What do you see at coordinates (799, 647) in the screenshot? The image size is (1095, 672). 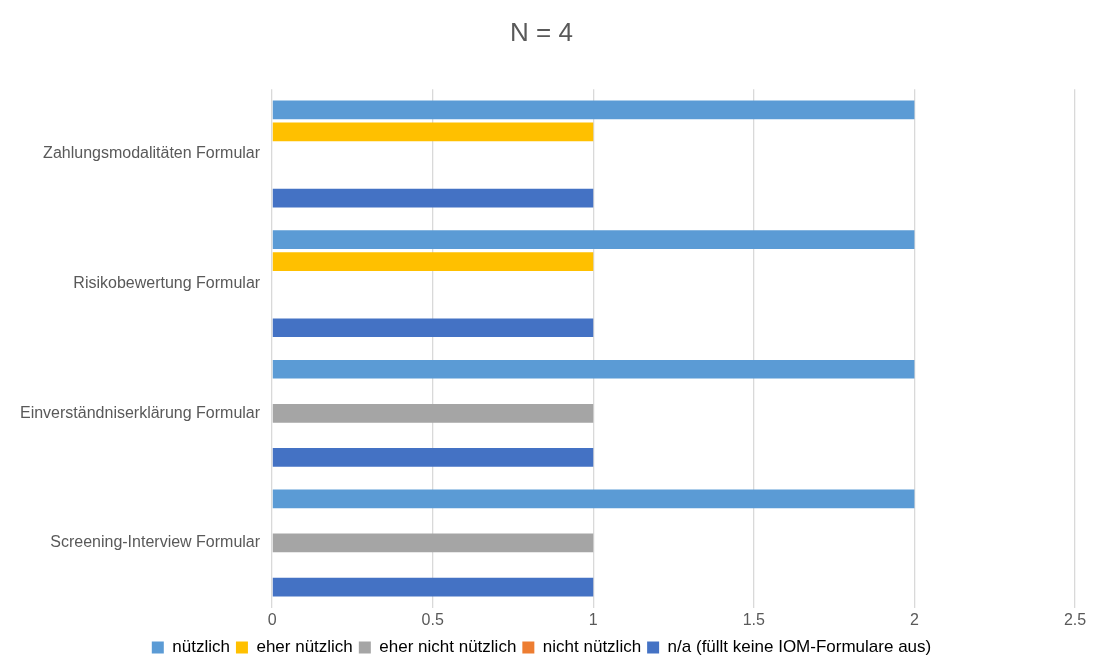 I see `legend-label: n/a (füllt keine IOM-Formulare aus)` at bounding box center [799, 647].